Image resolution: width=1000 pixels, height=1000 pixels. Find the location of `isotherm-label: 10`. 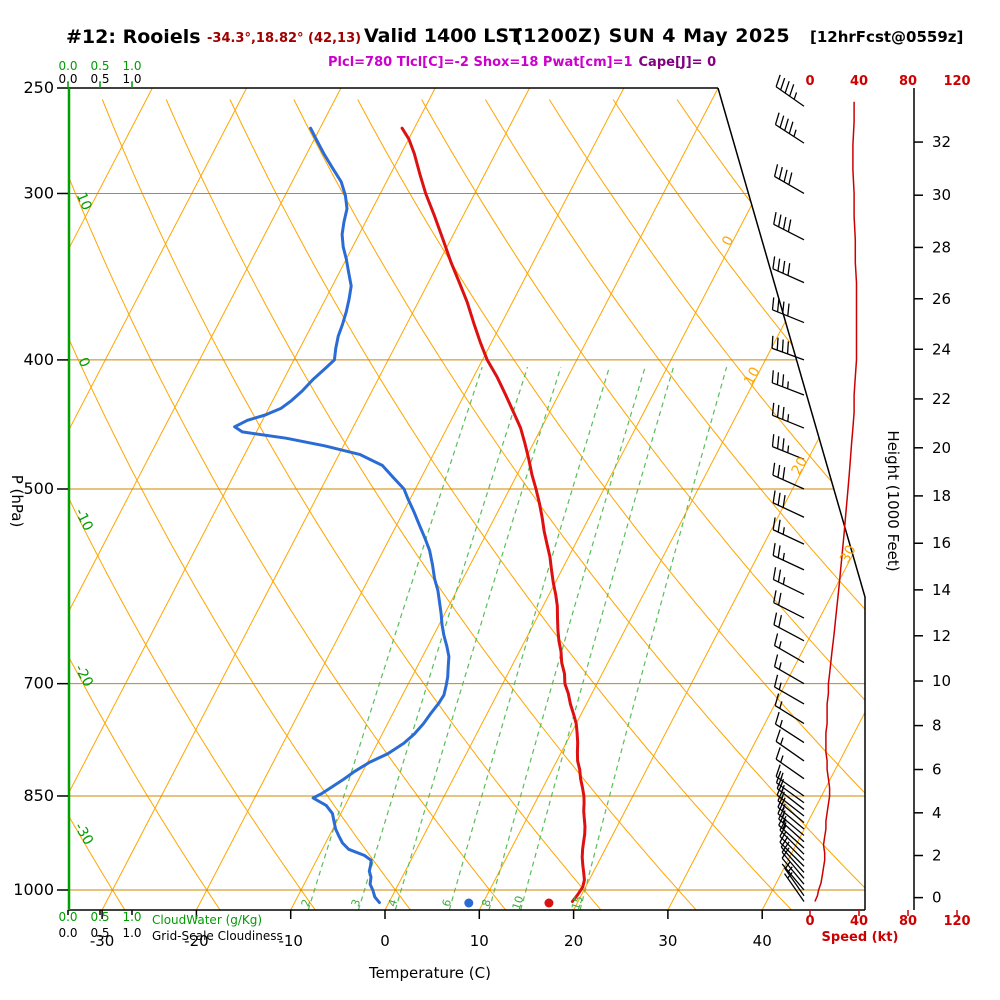

isotherm-label: 10 is located at coordinates (752, 375).